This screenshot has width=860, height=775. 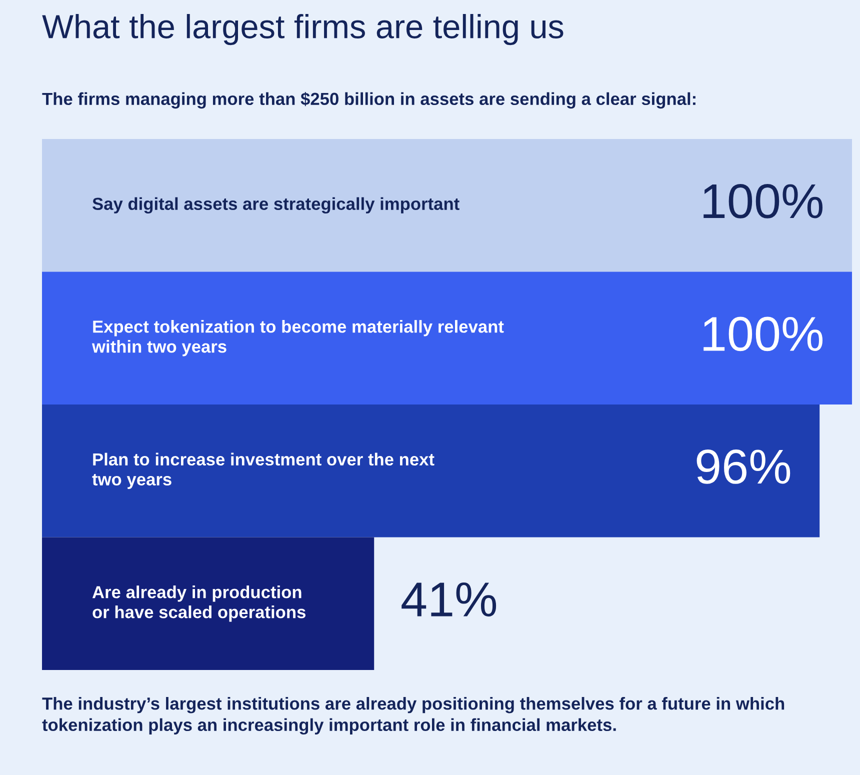 What do you see at coordinates (449, 599) in the screenshot?
I see `data-label: 41%` at bounding box center [449, 599].